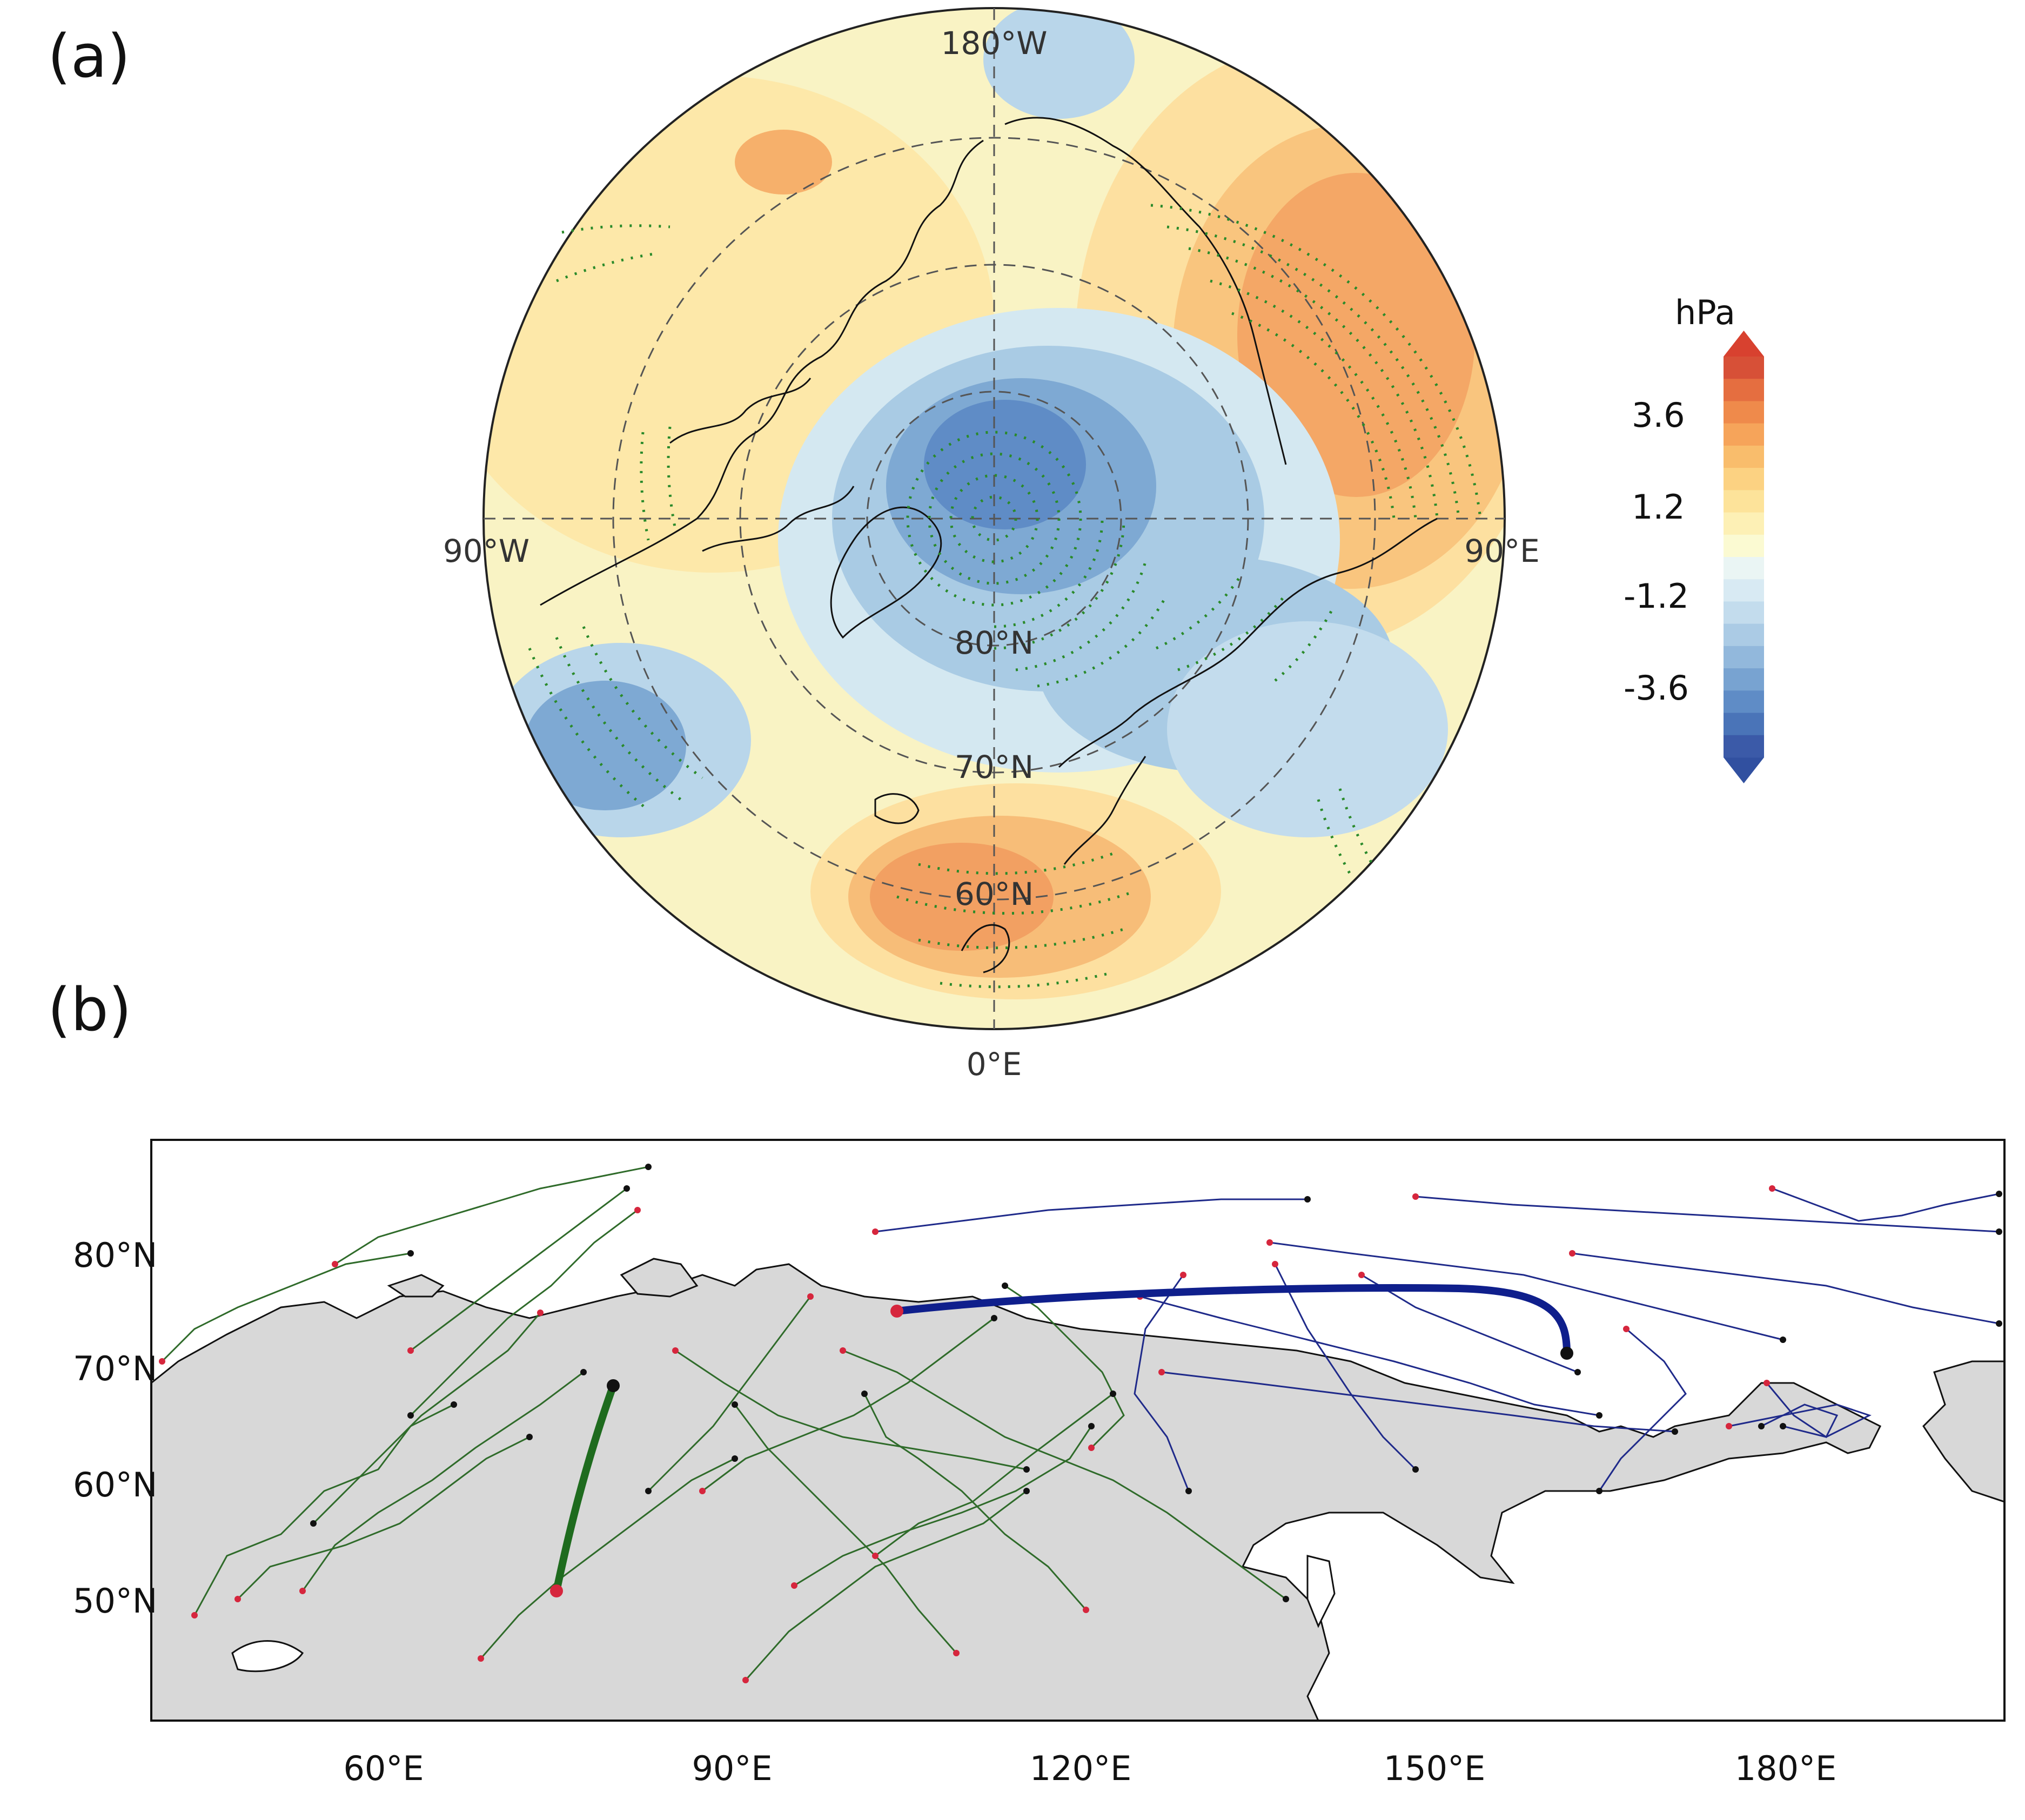 This screenshot has width=2025, height=1820. What do you see at coordinates (994, 1064) in the screenshot?
I see `lon-label-0e: 0°E` at bounding box center [994, 1064].